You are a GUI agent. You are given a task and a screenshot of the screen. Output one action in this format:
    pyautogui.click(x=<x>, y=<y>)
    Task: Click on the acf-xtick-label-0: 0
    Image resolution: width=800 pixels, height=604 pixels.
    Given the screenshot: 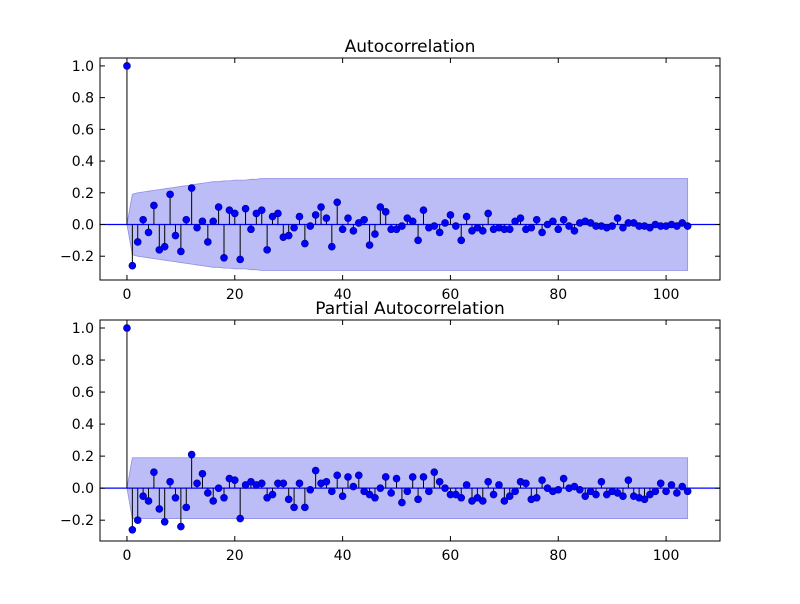 What is the action you would take?
    pyautogui.click(x=126, y=295)
    